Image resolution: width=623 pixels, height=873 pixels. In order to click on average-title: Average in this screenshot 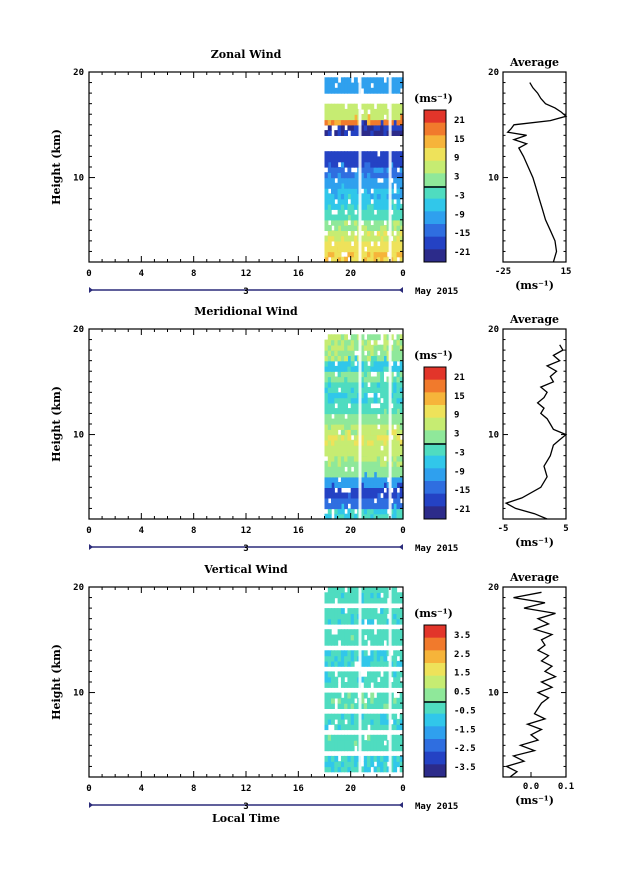, I will do `click(534, 319)`.